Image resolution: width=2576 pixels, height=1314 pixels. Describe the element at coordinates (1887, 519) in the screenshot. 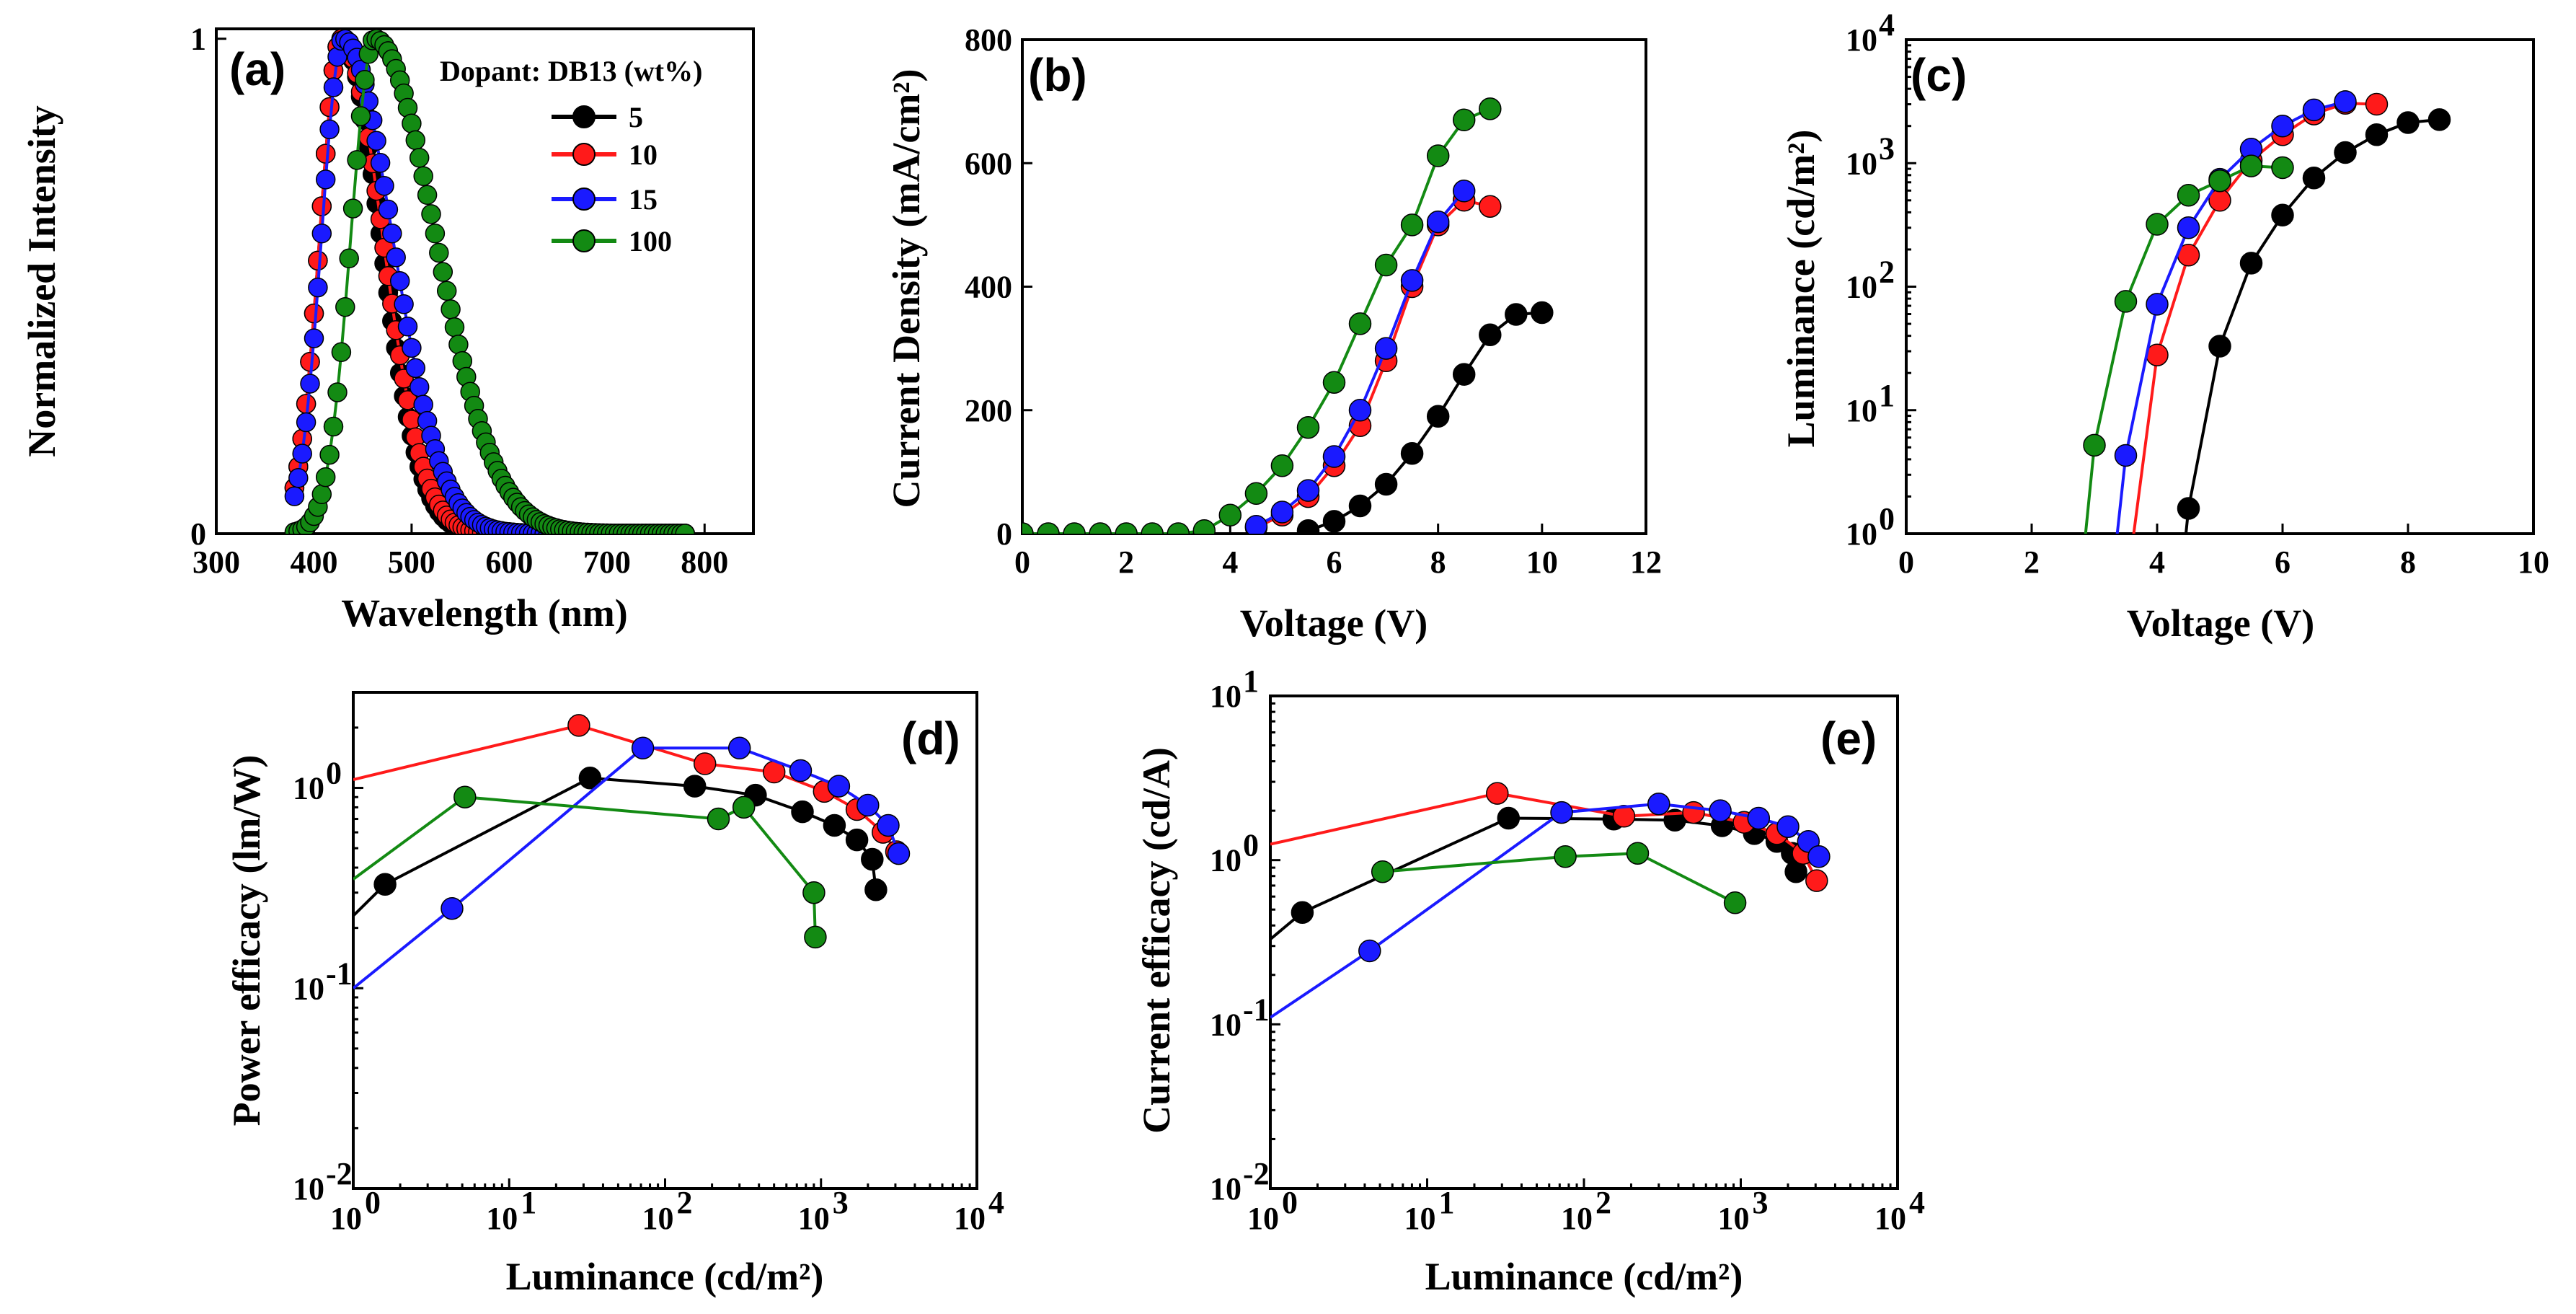

I see `panel-c-ytick-exp: 0` at that location.